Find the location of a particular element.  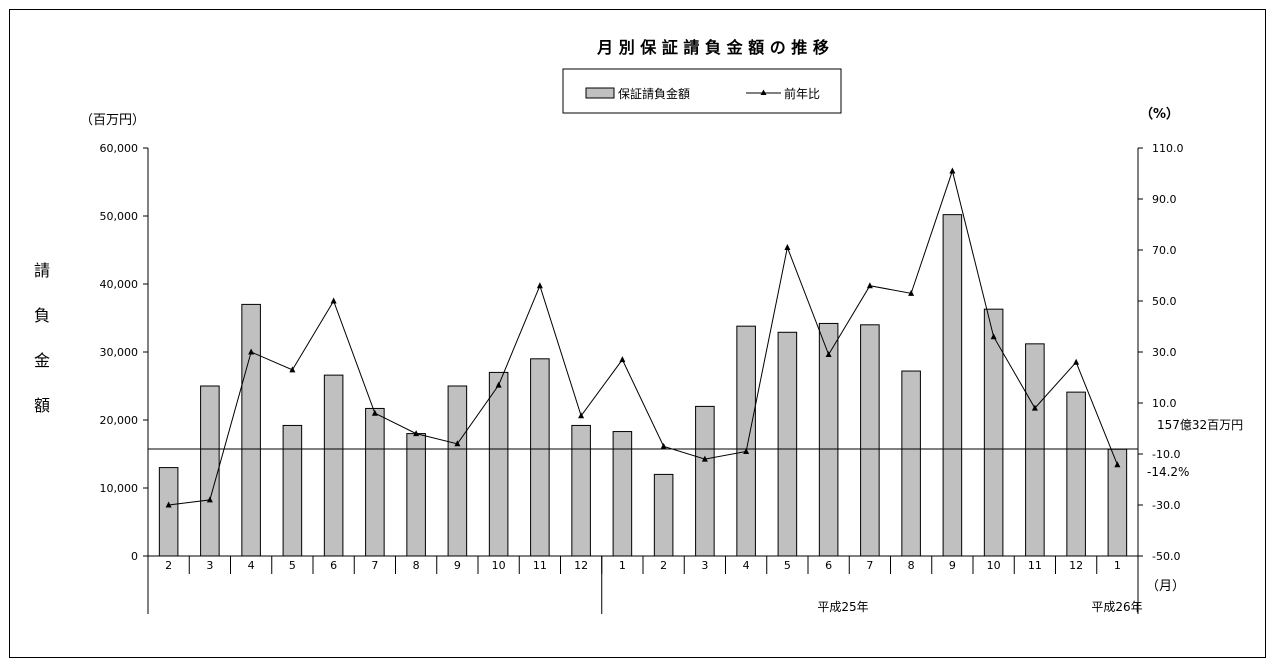

last-point-label: -14.2% is located at coordinates (1168, 472).